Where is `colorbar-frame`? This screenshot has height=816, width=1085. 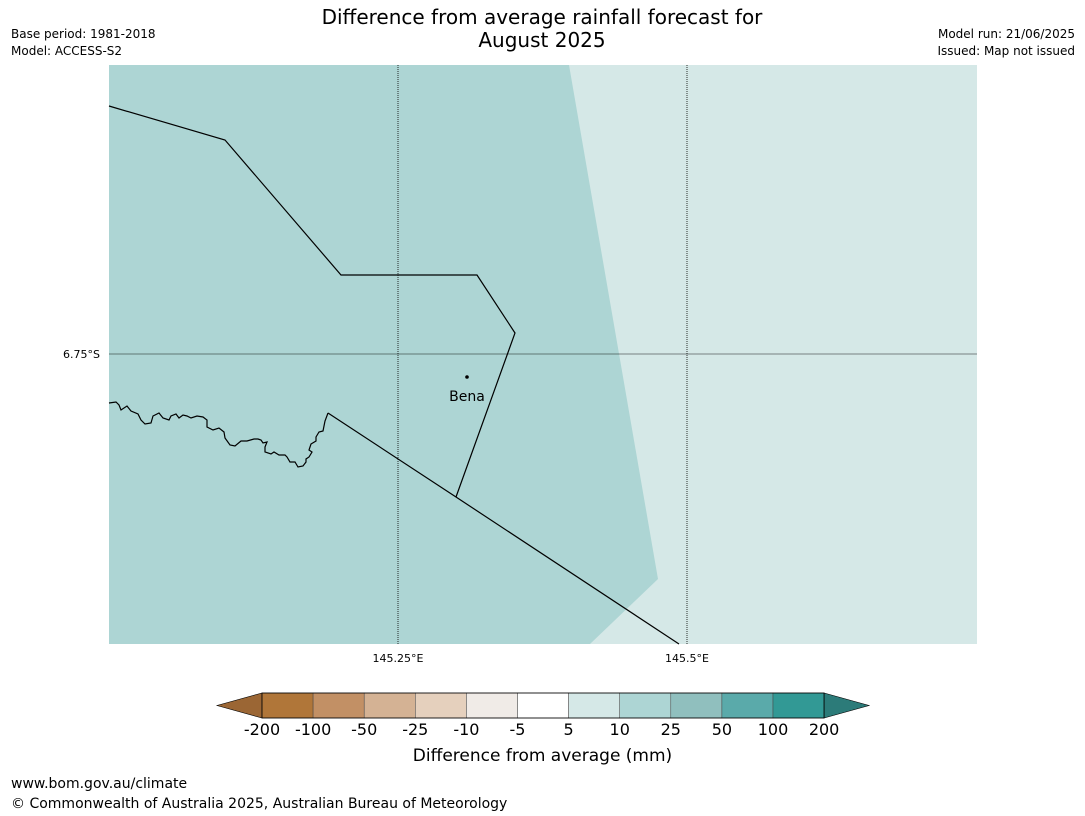 colorbar-frame is located at coordinates (543, 705).